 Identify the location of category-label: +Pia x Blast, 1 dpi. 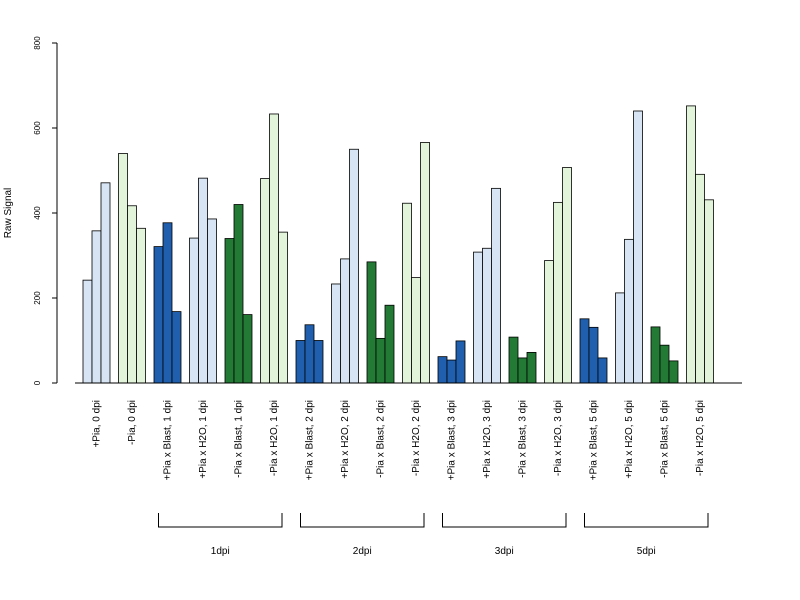
(168, 440).